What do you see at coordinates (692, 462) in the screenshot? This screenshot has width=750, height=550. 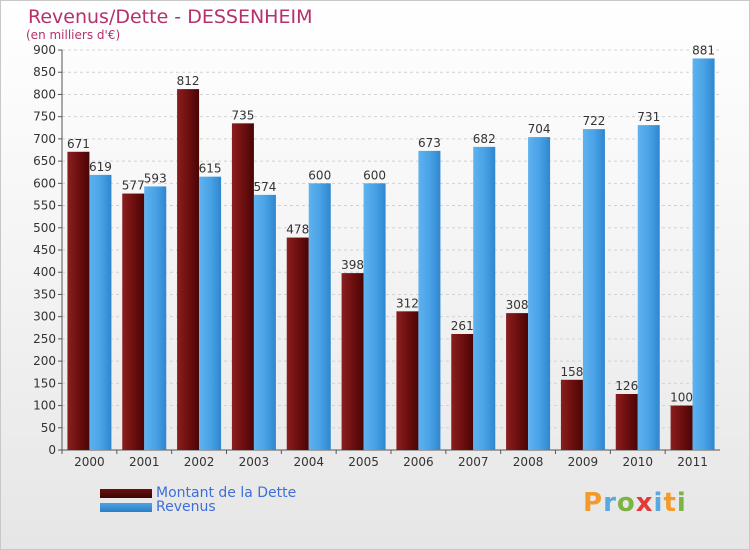 I see `x-tick-label: 2011` at bounding box center [692, 462].